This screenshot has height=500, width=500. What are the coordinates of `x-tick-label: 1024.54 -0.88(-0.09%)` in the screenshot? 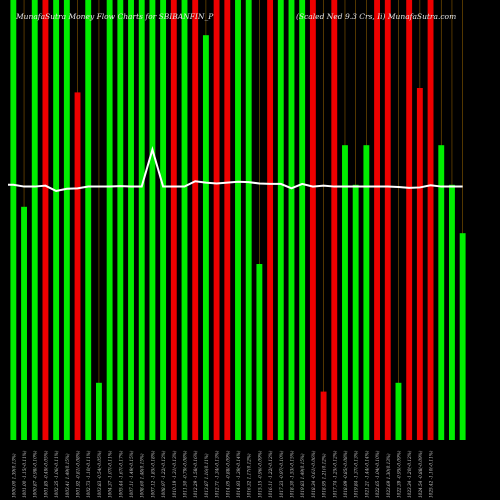 It's located at (420, 474).